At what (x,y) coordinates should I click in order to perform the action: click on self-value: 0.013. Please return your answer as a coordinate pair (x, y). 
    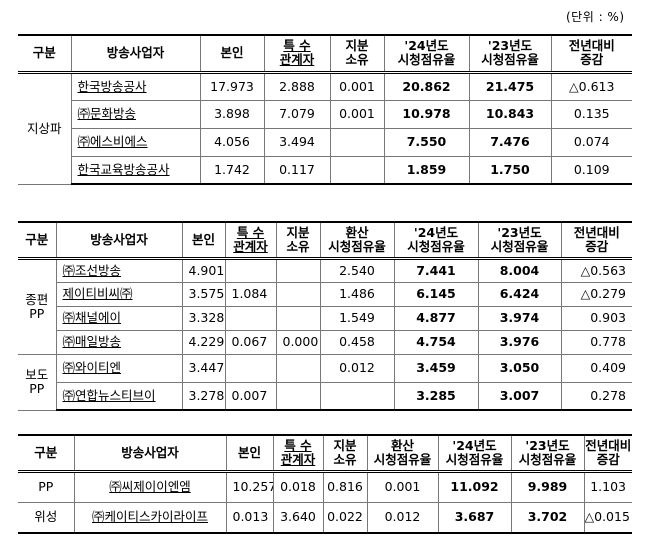
    Looking at the image, I should click on (249, 517).